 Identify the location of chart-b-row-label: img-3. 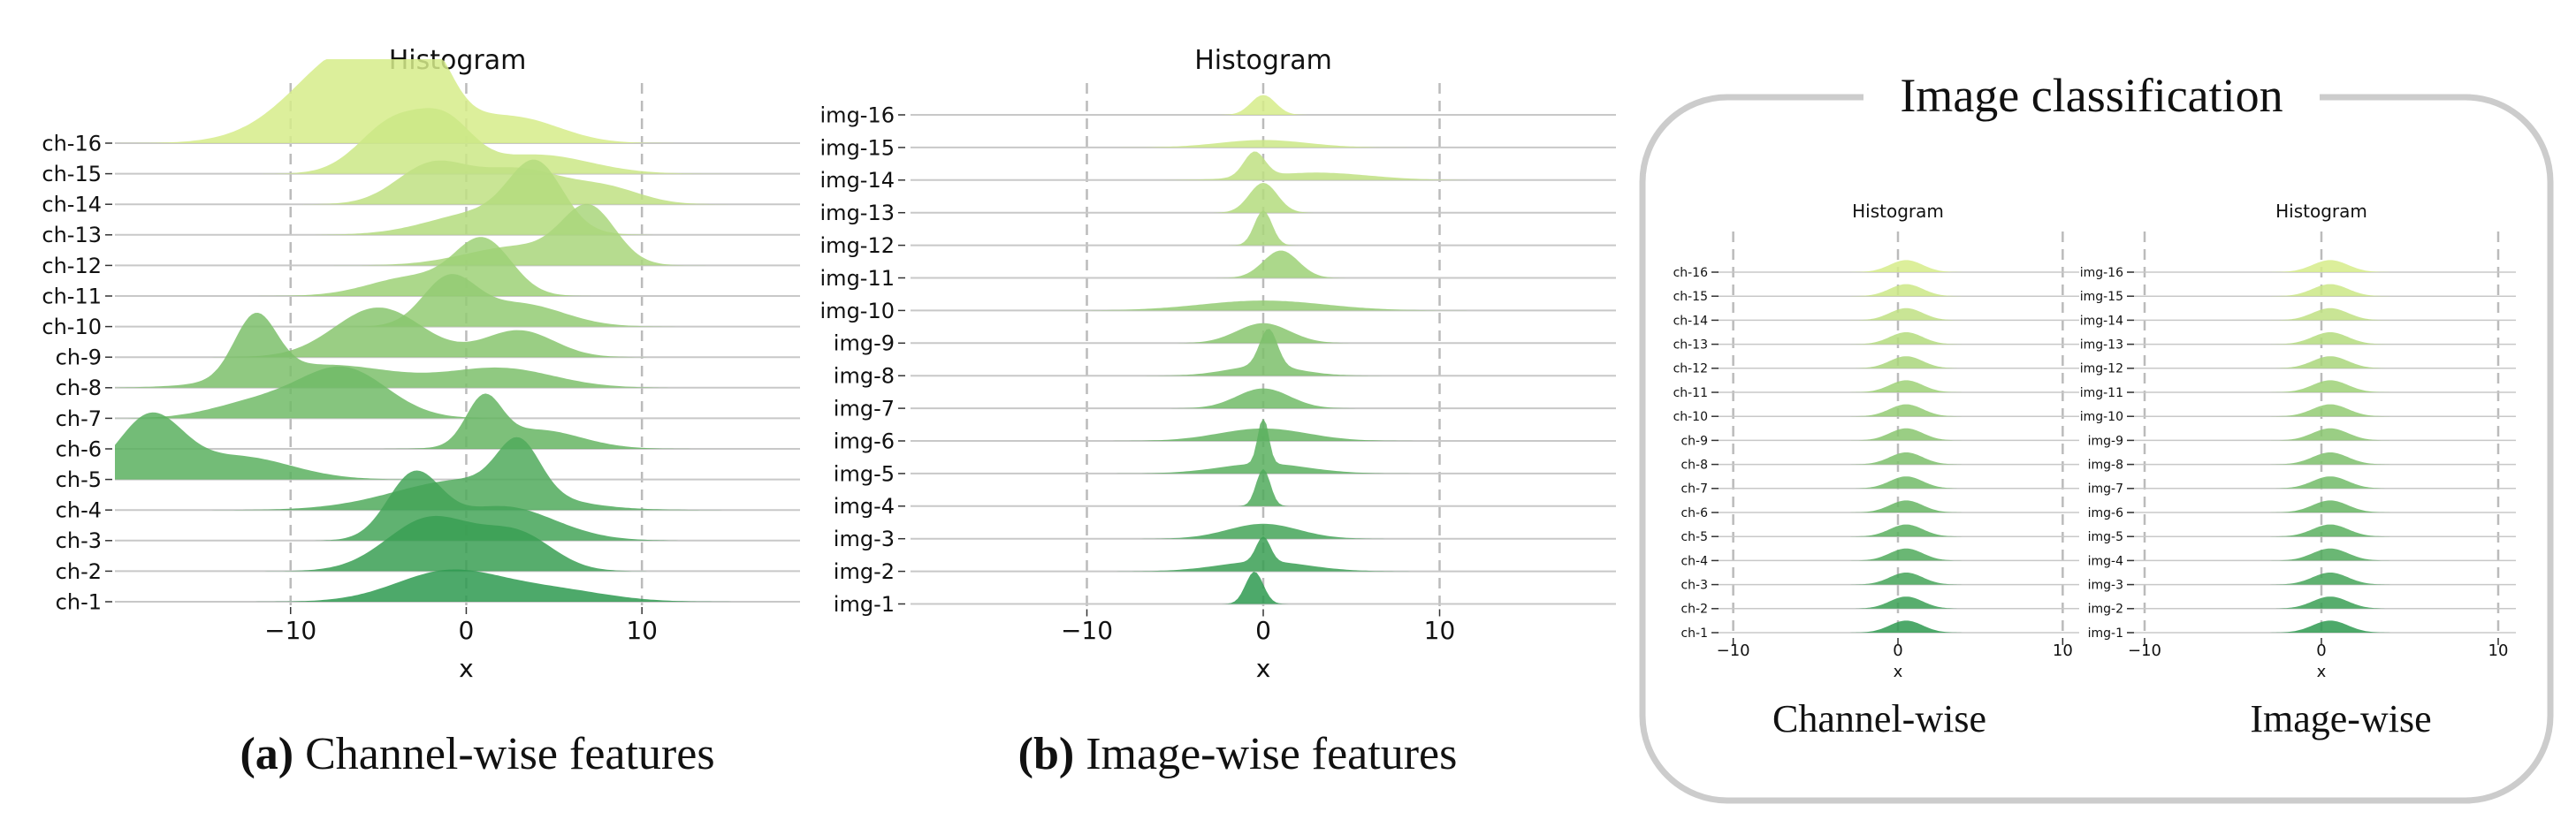
(864, 539).